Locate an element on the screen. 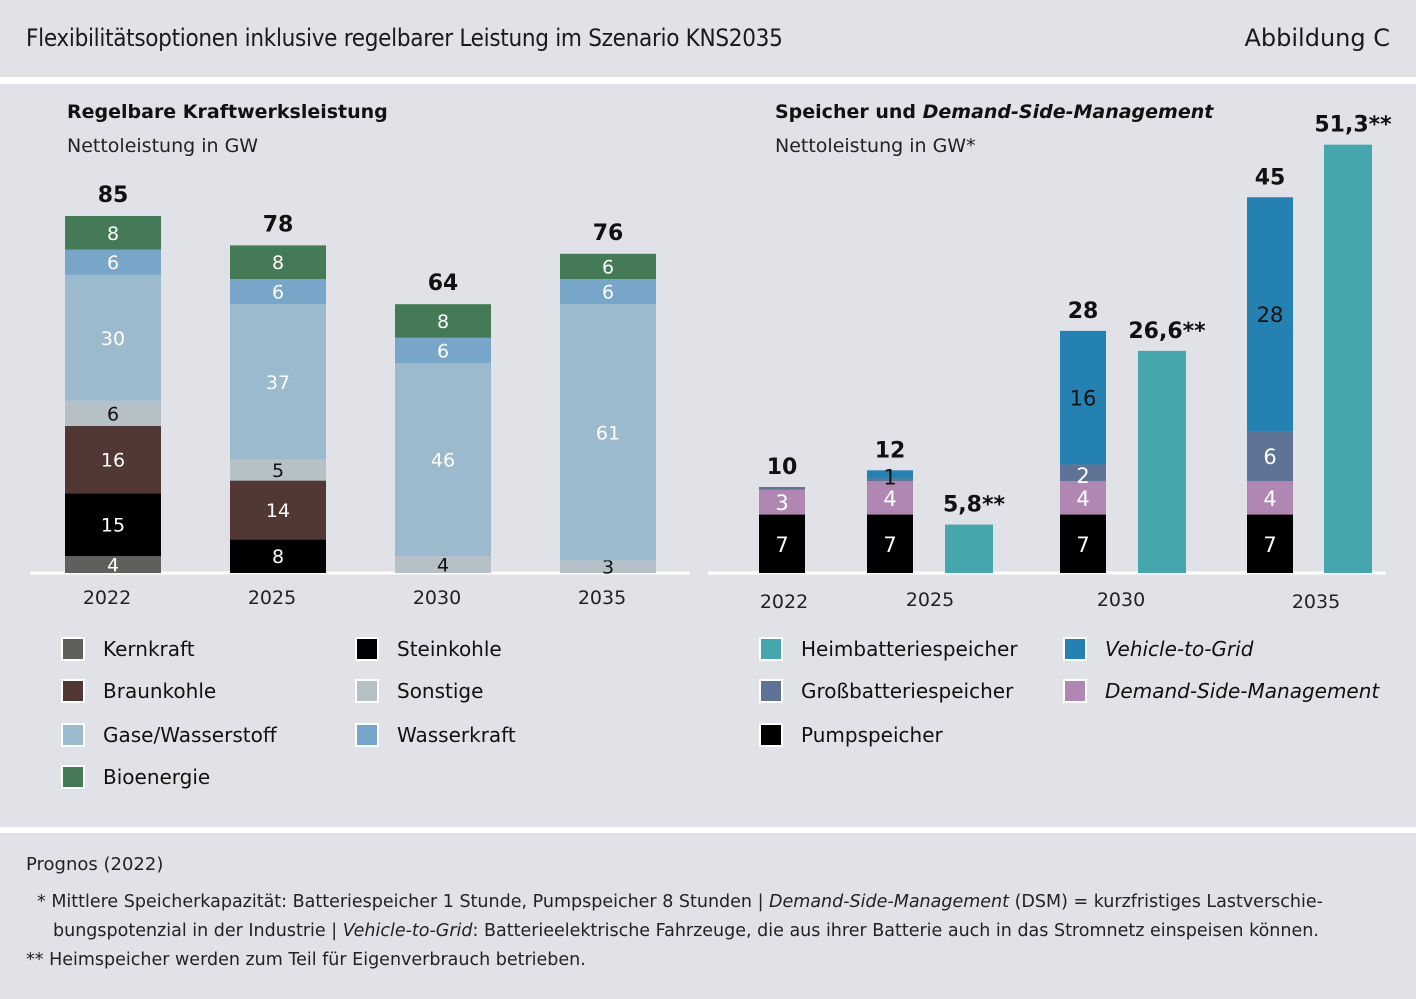 Image resolution: width=1416 pixels, height=999 pixels. bar-segment-gro-batteriespeicher-2030 is located at coordinates (1083, 473).